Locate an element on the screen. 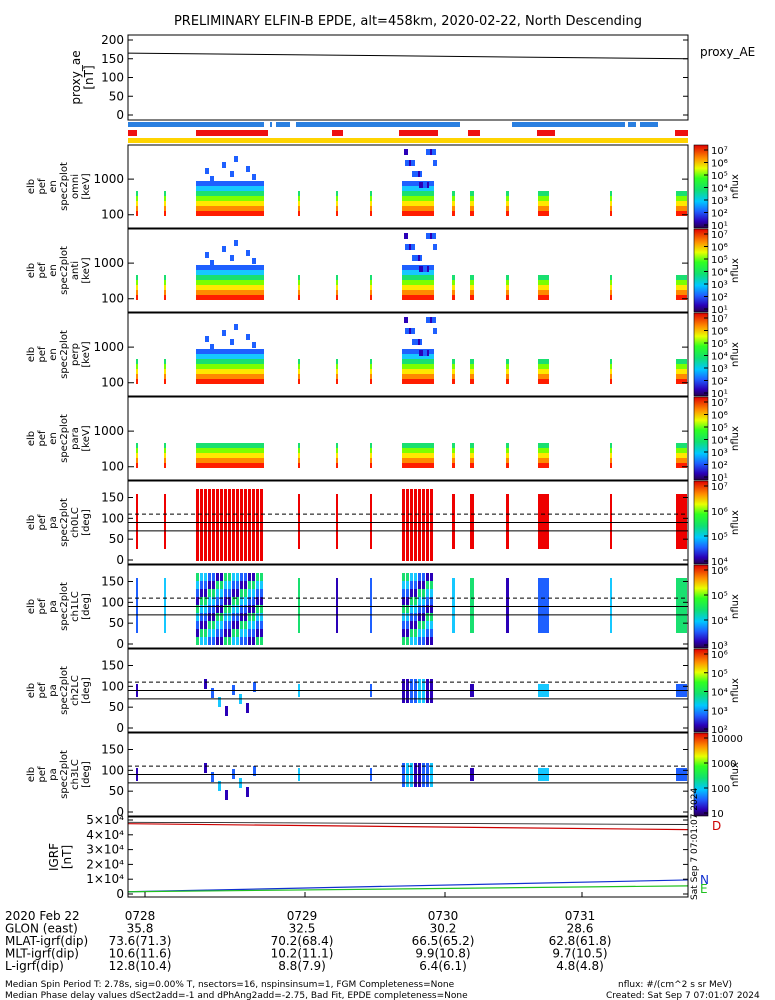  footer-row-value: 9.7(10.5) is located at coordinates (579, 954).